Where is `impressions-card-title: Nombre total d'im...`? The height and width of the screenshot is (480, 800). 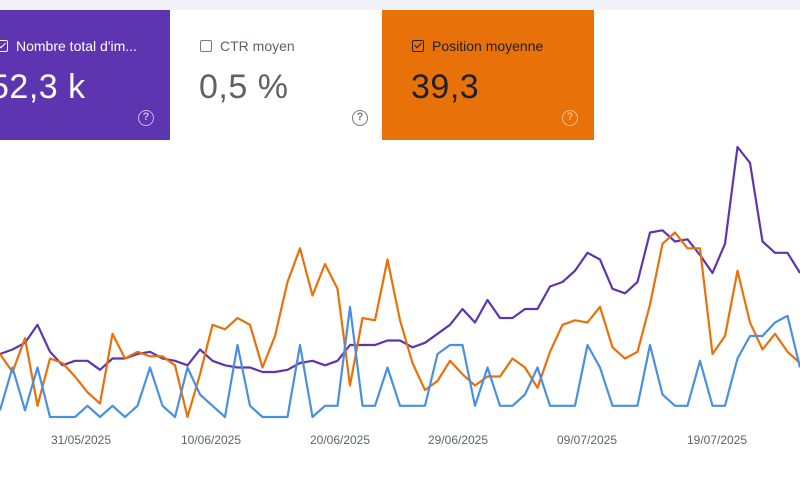
impressions-card-title: Nombre total d'im... is located at coordinates (85, 46).